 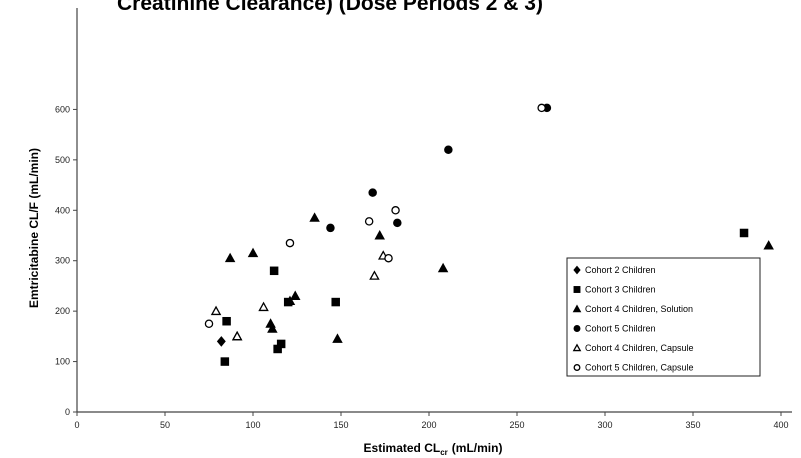 What do you see at coordinates (62, 210) in the screenshot?
I see `y-tick-label: 400` at bounding box center [62, 210].